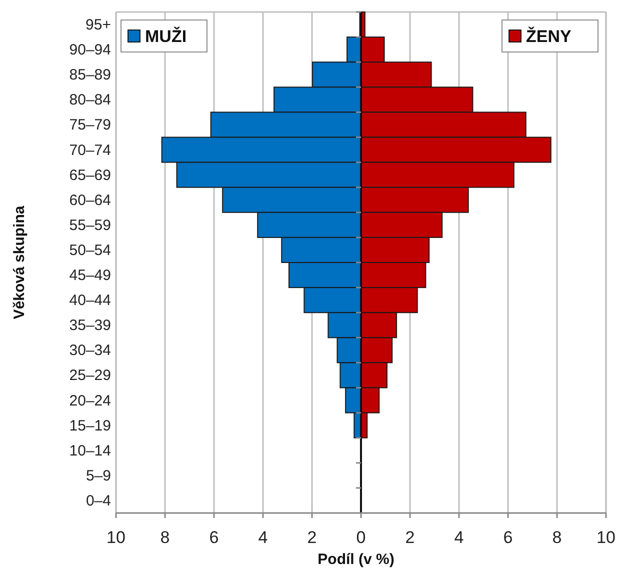  Describe the element at coordinates (90, 325) in the screenshot. I see `y-tick-label: 35–39` at that location.